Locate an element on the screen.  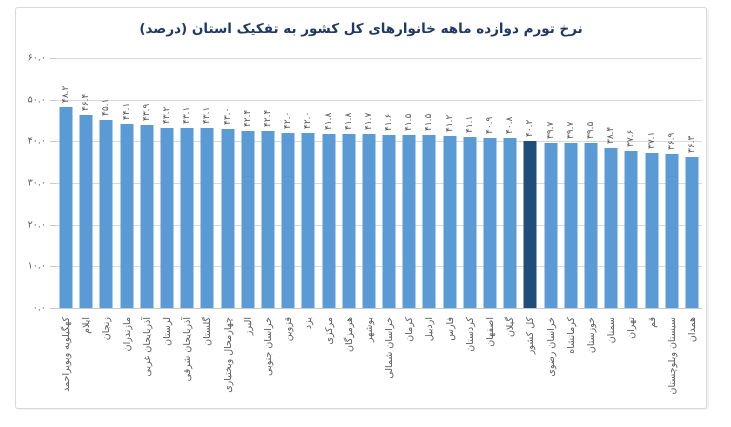
bar-cell: ۴۲.۴ is located at coordinates (248, 183).